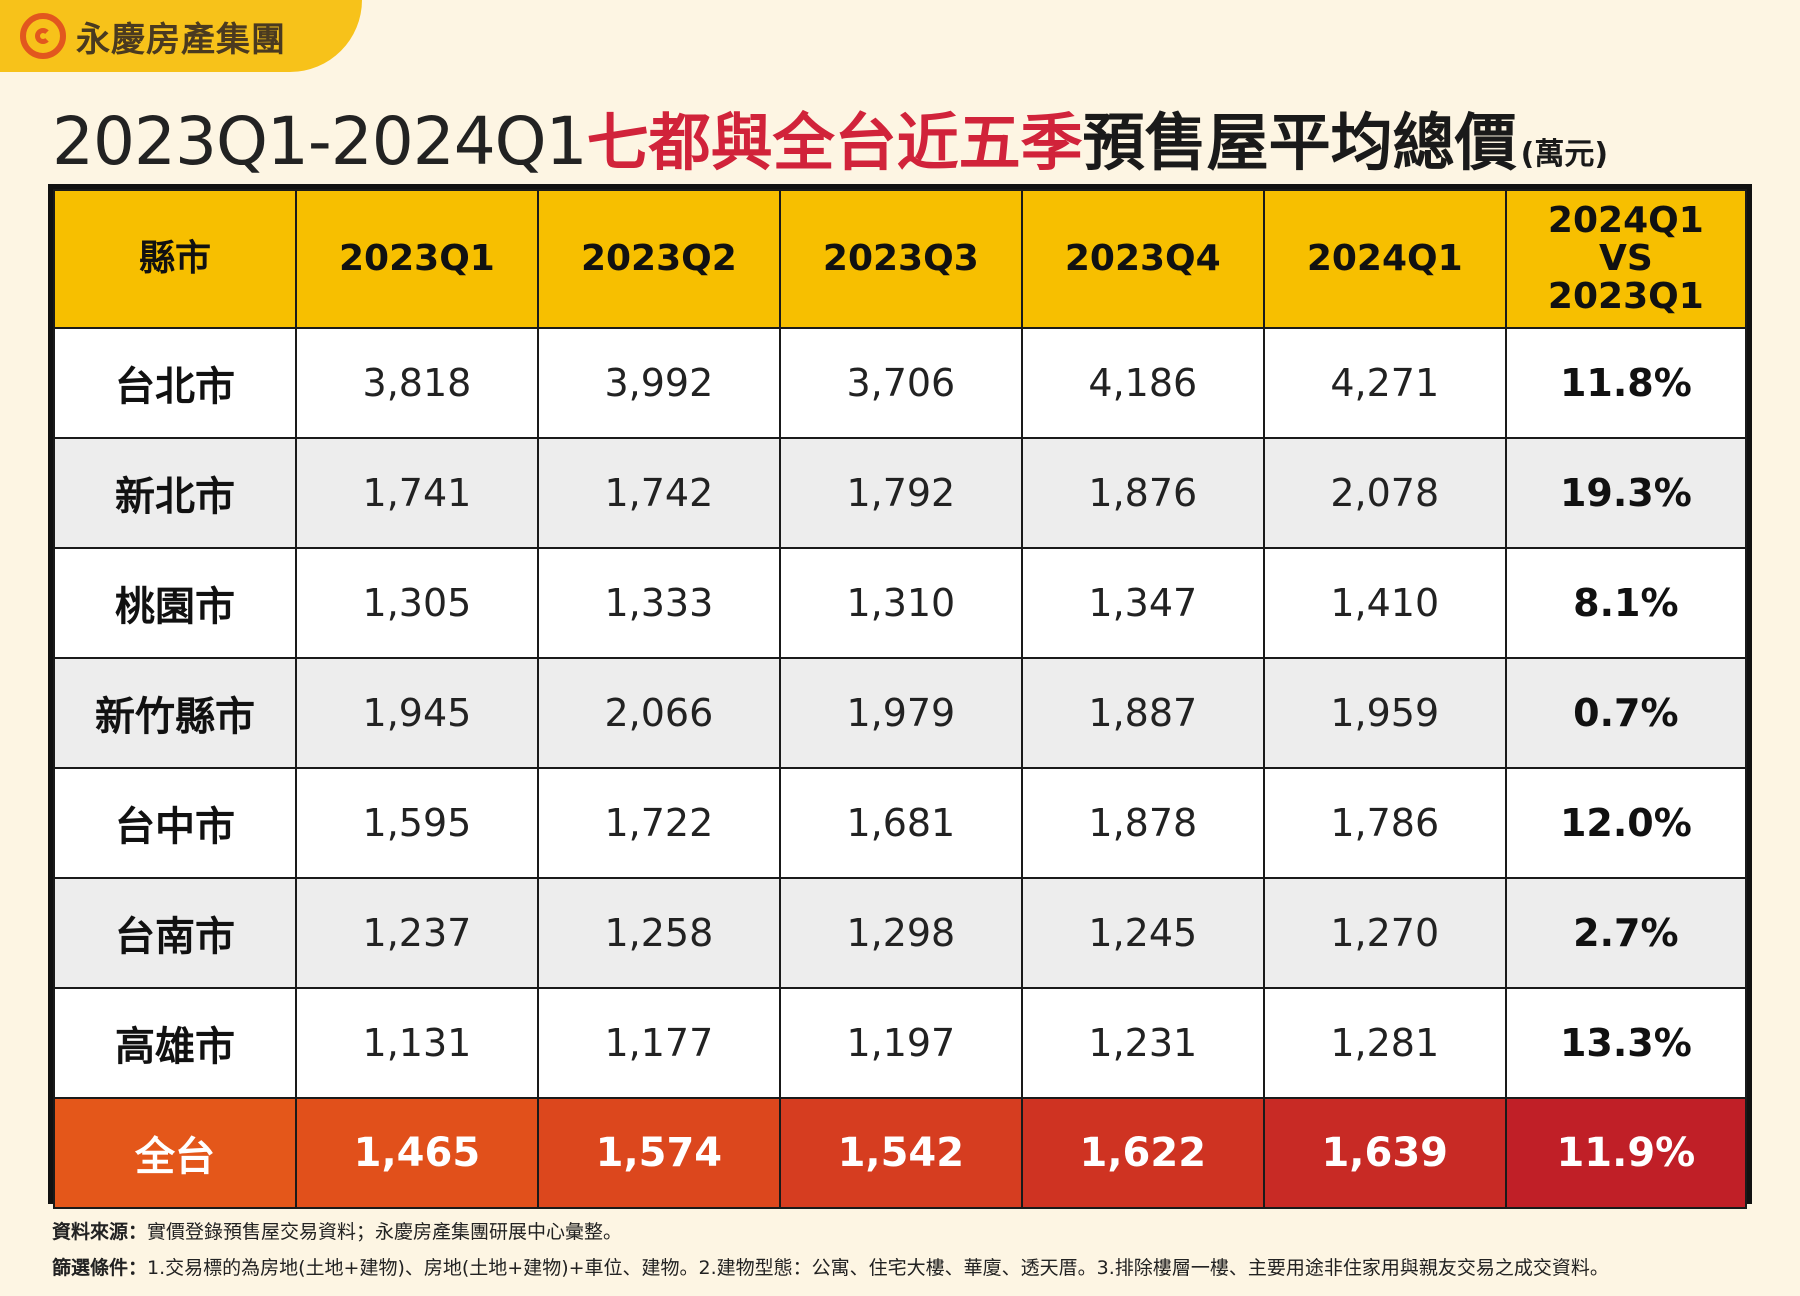  I want to click on table-row: 新竹縣市 1,945 2,066 1,979 1,887 1,959 0.7%, so click(900, 713).